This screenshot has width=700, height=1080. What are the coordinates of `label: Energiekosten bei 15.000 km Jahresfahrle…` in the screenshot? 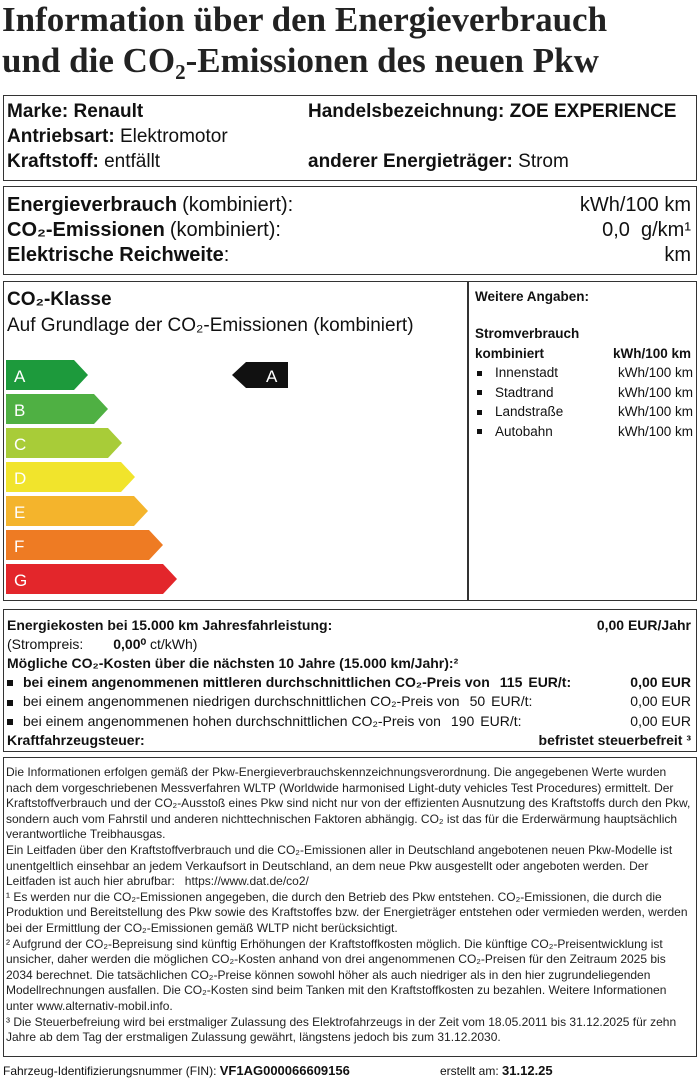 It's located at (170, 625).